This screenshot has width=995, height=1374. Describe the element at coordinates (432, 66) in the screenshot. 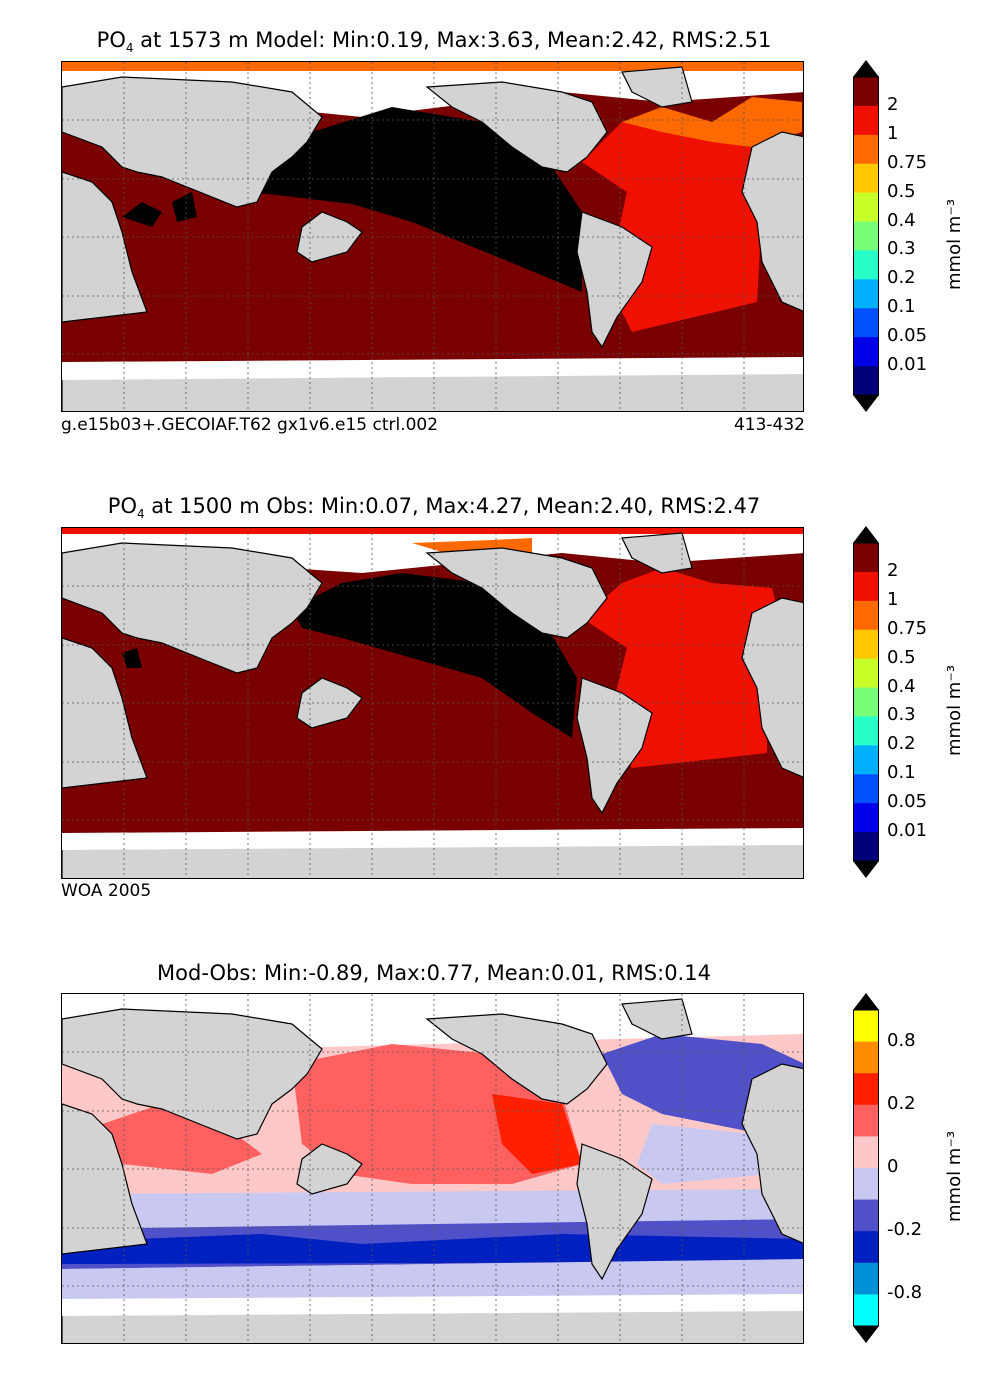

I see `arctic-band` at that location.